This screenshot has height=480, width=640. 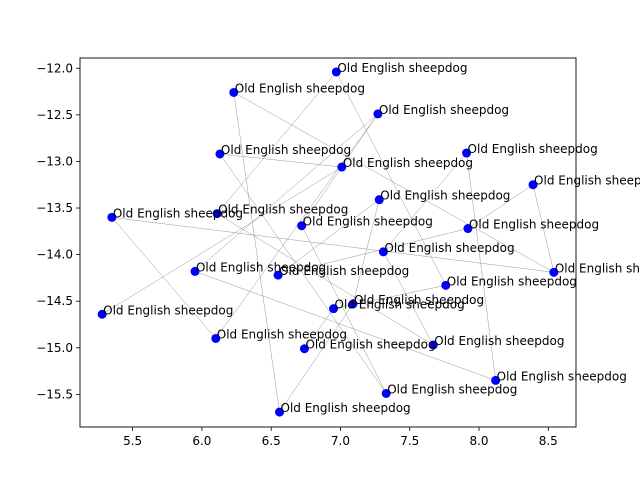 I want to click on y-tick-label: −13.5, so click(x=54, y=208).